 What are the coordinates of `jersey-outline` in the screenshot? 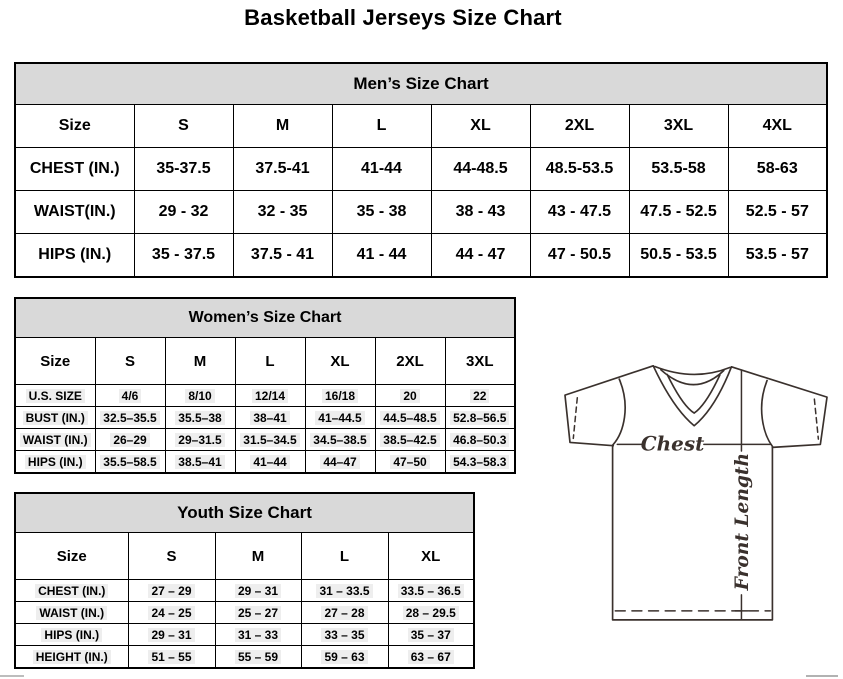 It's located at (696, 492).